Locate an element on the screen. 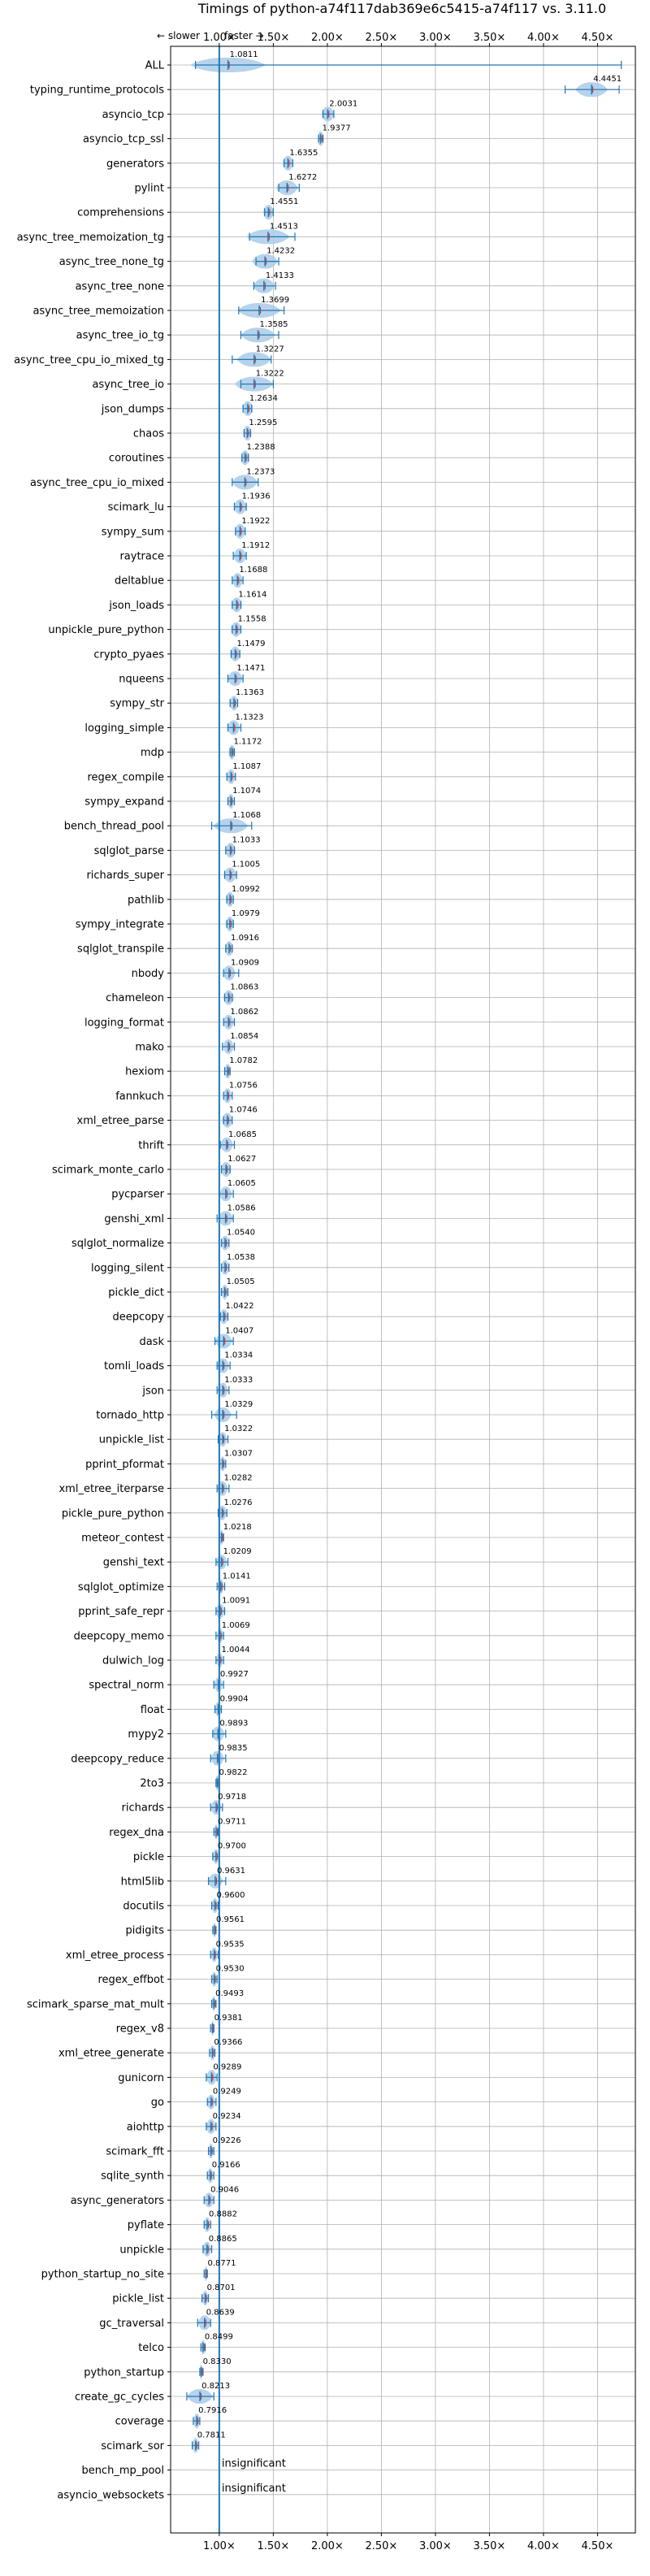 The image size is (650, 2576). benchmark-name-label: raytrace is located at coordinates (141, 557).